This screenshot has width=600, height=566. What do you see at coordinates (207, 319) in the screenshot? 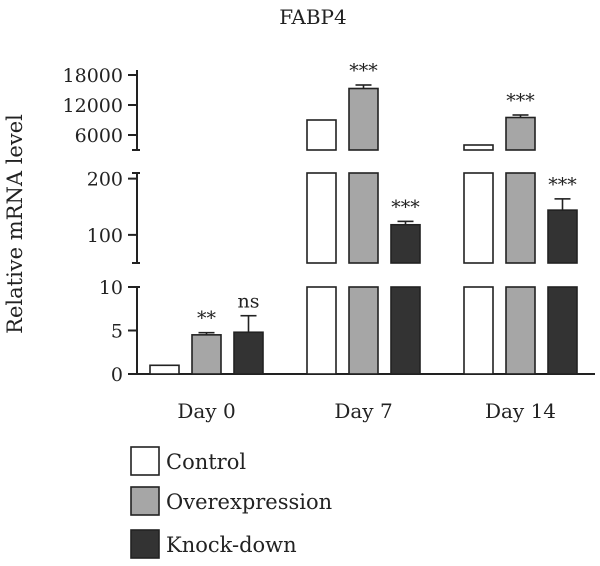
I see `significance-label: **` at bounding box center [207, 319].